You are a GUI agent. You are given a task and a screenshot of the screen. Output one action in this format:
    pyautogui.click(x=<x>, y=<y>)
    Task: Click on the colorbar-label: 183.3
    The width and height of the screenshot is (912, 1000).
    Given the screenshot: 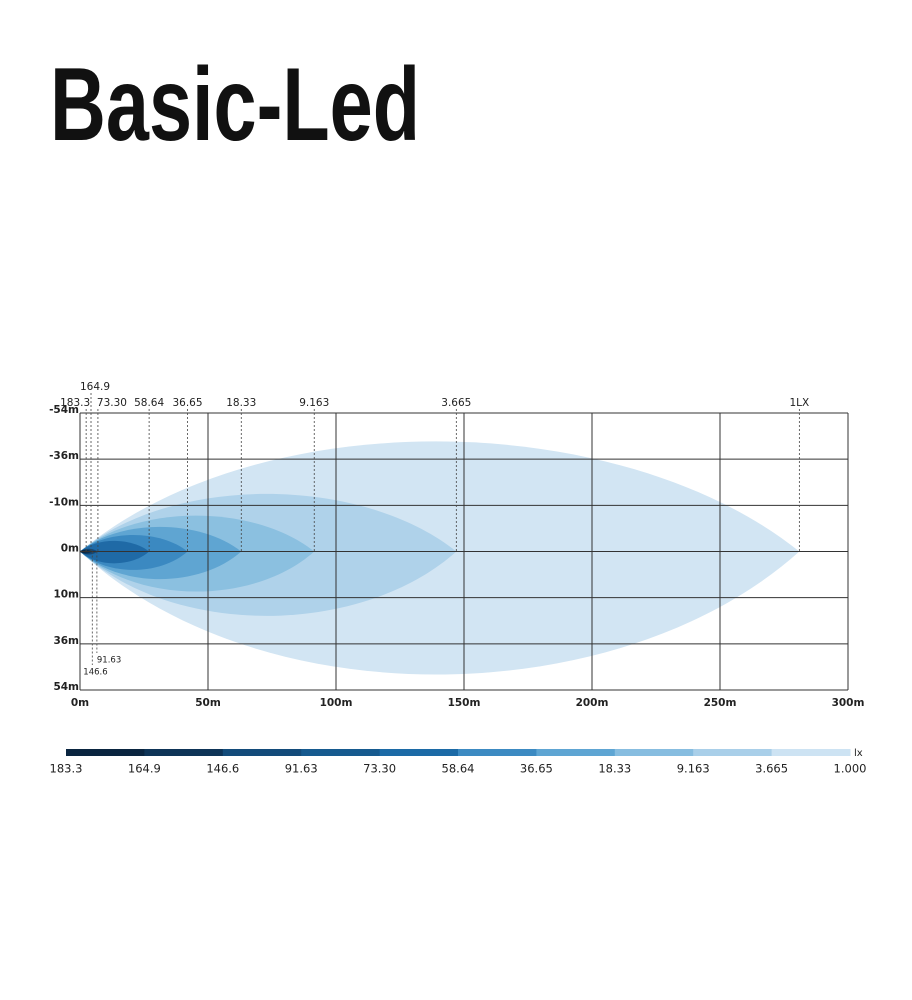 What is the action you would take?
    pyautogui.click(x=66, y=769)
    